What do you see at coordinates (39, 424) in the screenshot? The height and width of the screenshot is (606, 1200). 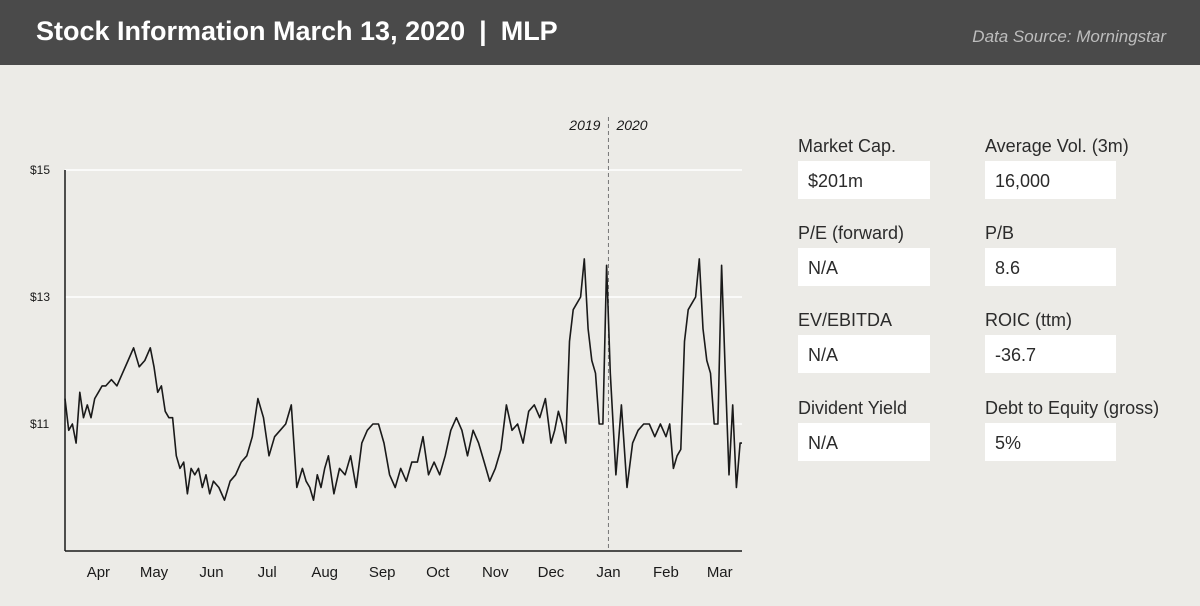 I see `y-tick-label: $11` at bounding box center [39, 424].